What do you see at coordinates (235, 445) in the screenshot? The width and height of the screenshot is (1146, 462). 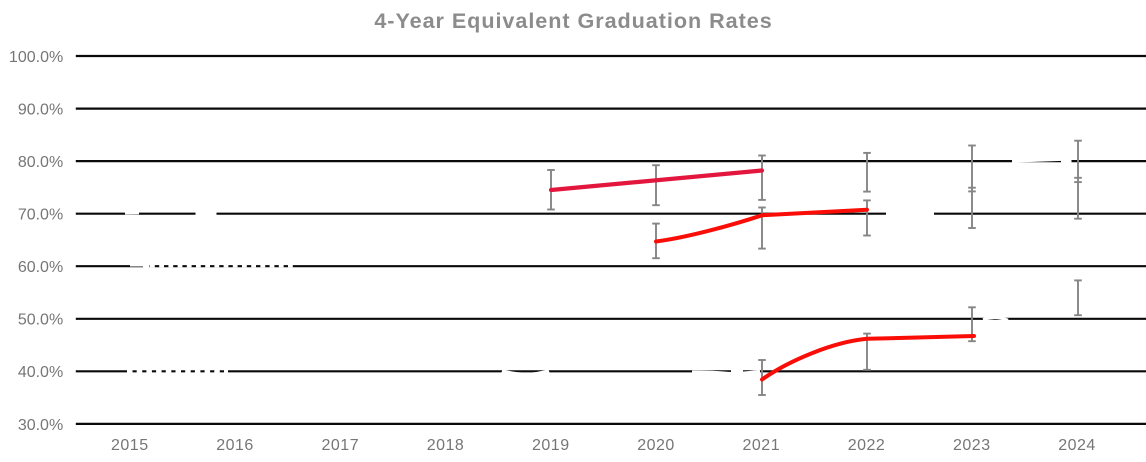 I see `svg-text: 2016` at bounding box center [235, 445].